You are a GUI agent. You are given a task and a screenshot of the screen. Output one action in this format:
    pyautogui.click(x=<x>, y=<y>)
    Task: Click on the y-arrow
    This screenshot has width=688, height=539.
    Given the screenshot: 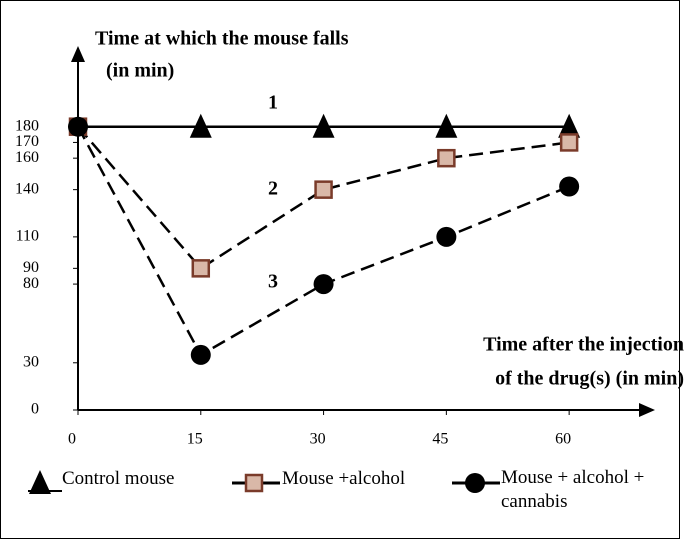 What is the action you would take?
    pyautogui.click(x=78, y=54)
    